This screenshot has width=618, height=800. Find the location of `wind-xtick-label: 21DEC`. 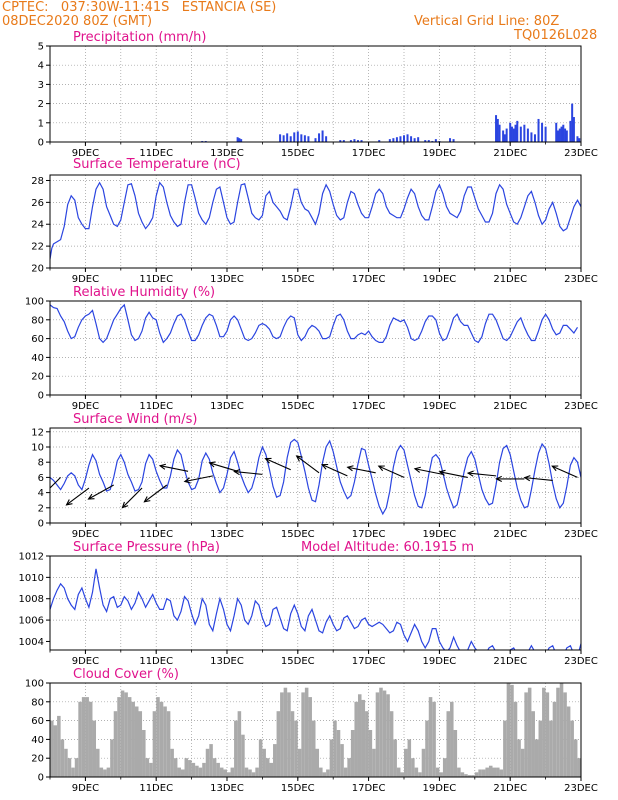

wind-xtick-label: 21DEC is located at coordinates (510, 534).